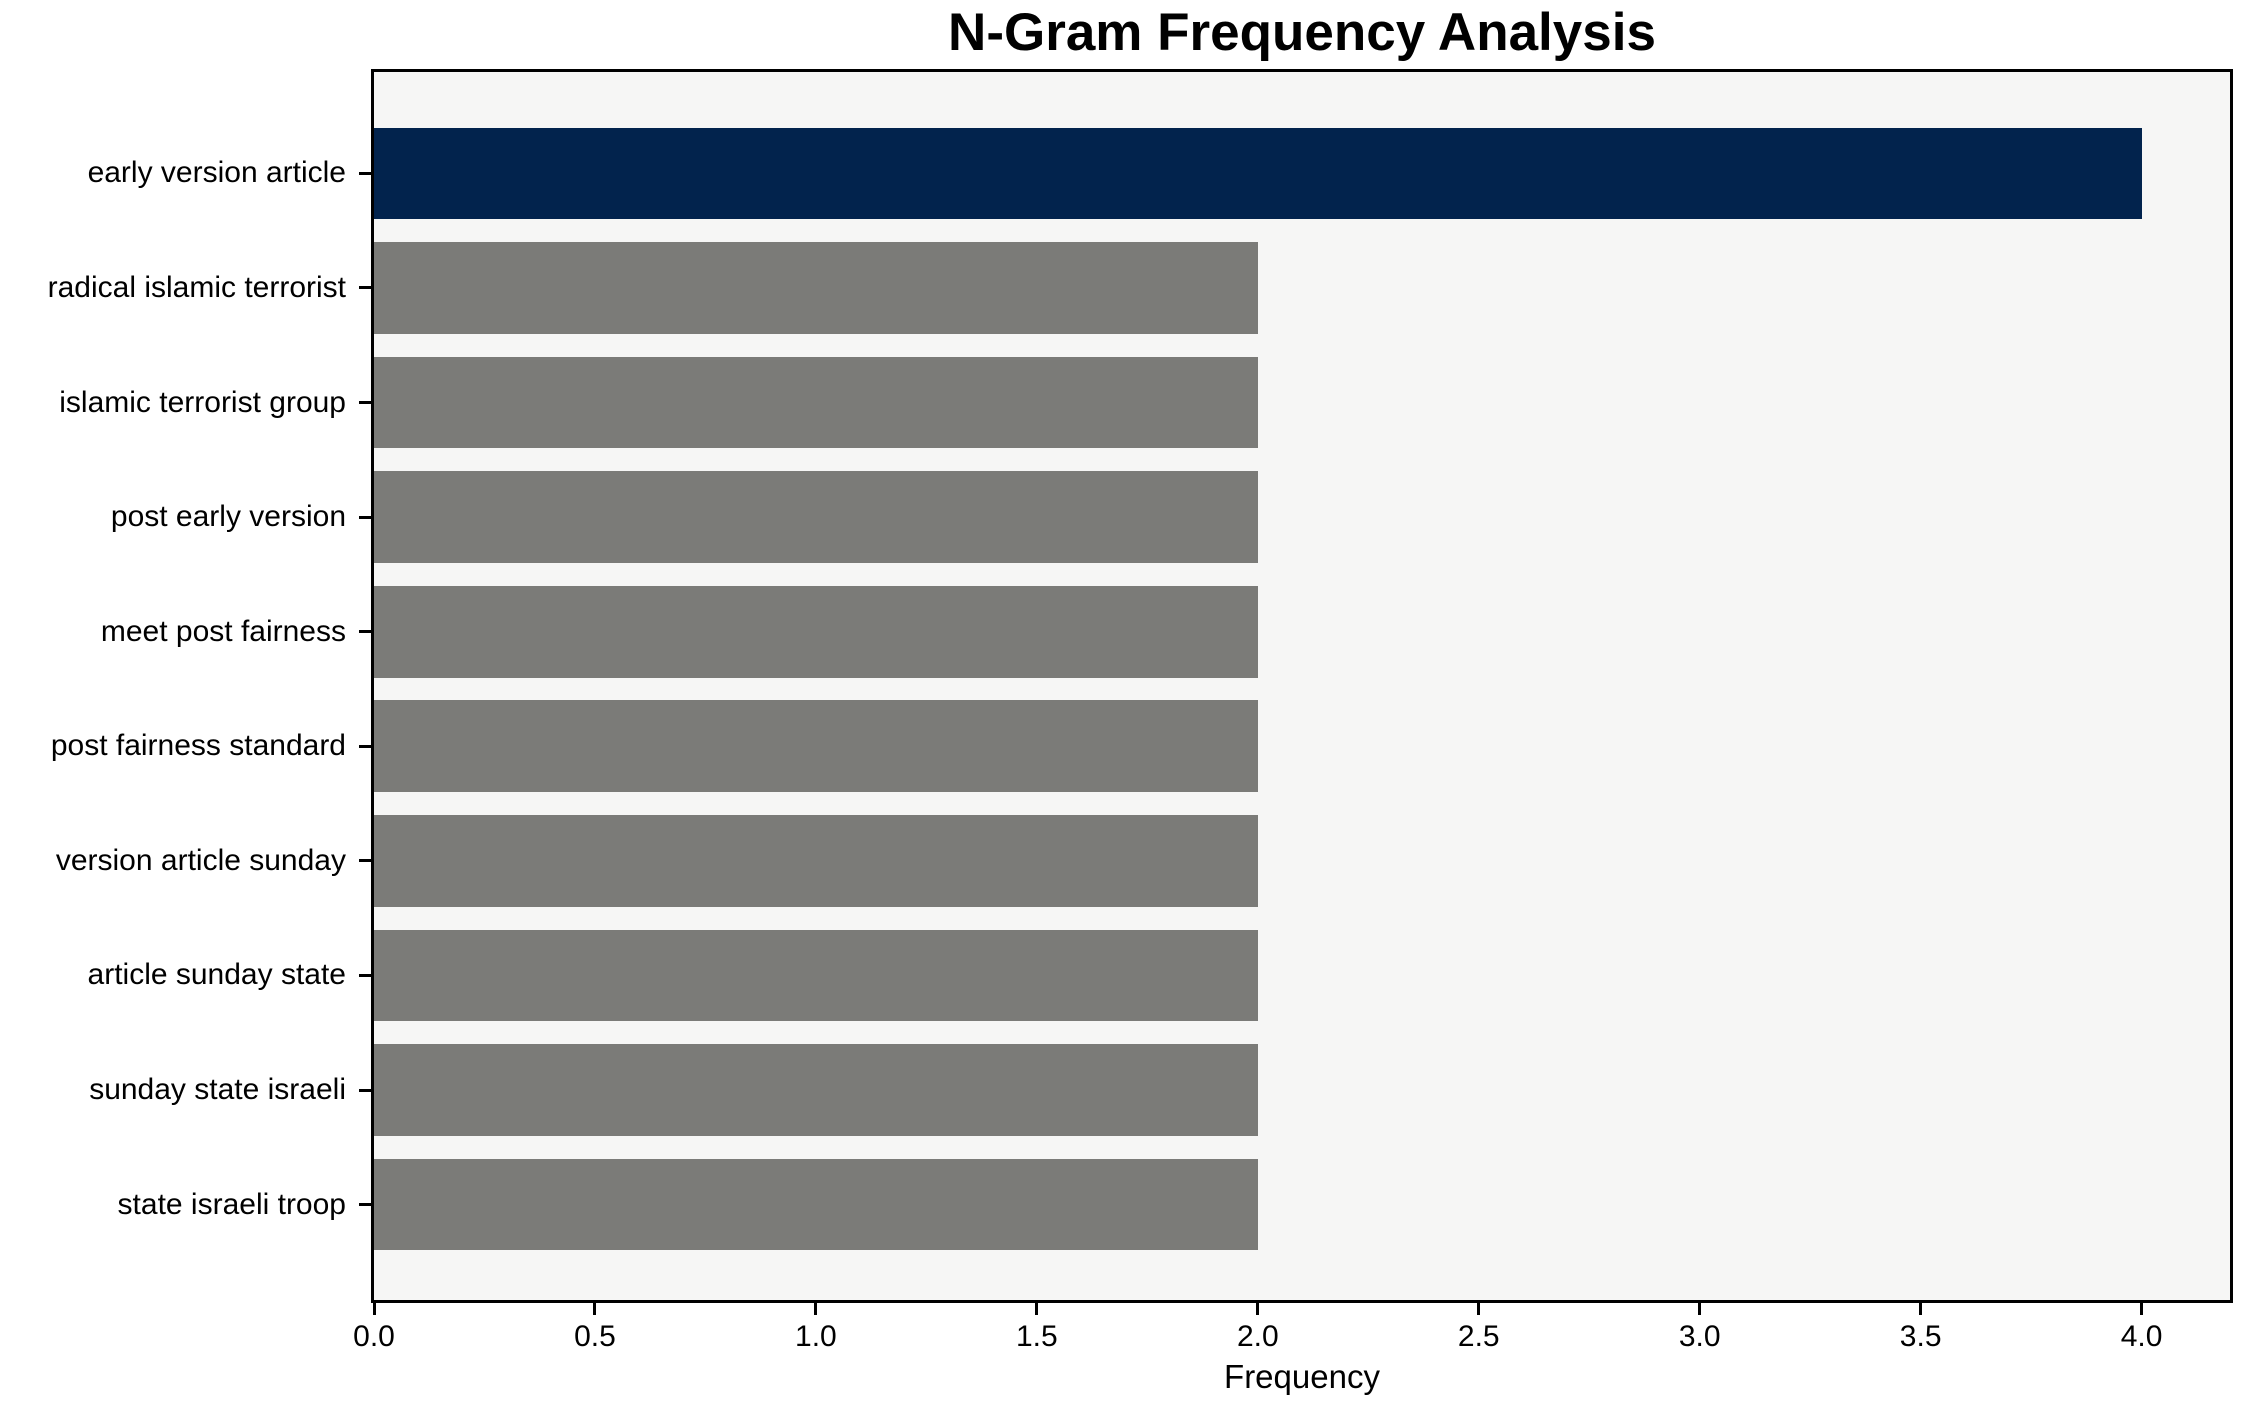  Describe the element at coordinates (1699, 1336) in the screenshot. I see `x-tick-label: 3.0` at that location.